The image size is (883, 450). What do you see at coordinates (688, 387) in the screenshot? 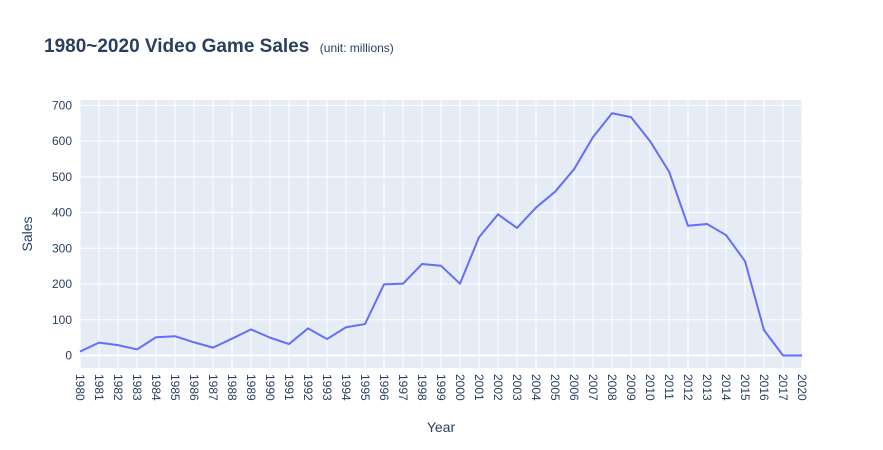
I see `x-tick-label: 2012` at bounding box center [688, 387].